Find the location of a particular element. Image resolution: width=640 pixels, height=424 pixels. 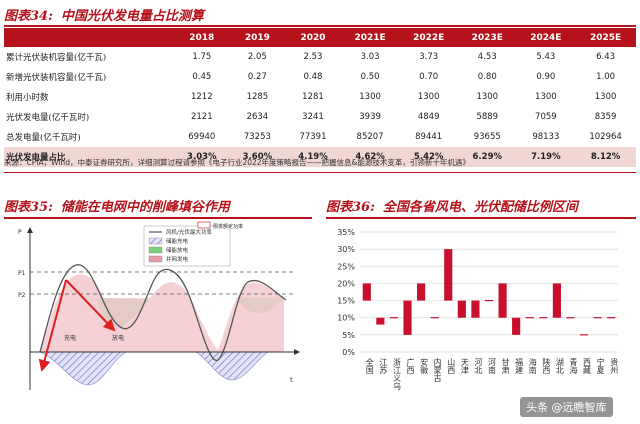

table-cell: 3939 is located at coordinates (370, 117).